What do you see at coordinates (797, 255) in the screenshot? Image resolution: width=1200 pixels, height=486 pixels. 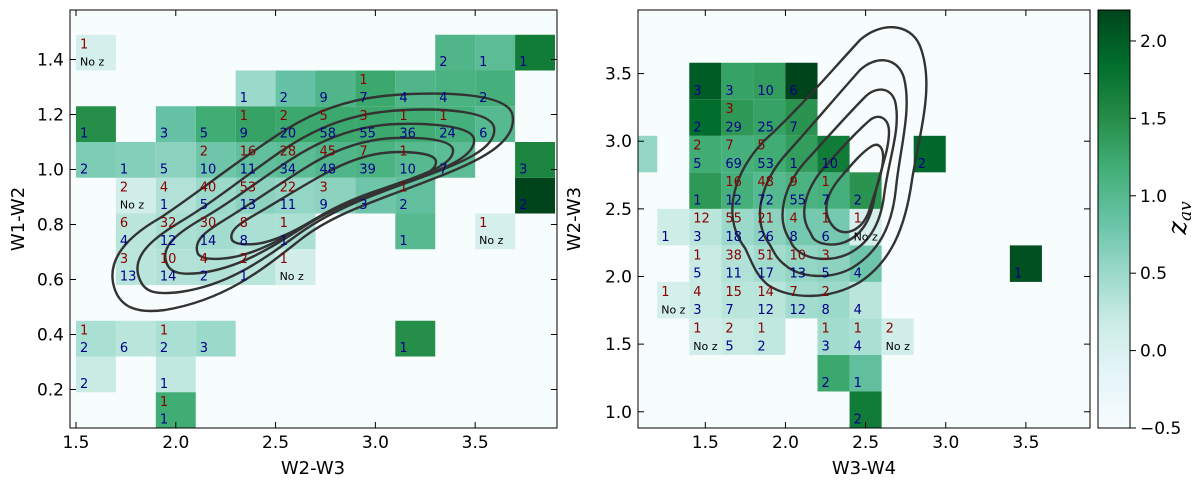 I see `right-cell-count-total: 10` at bounding box center [797, 255].